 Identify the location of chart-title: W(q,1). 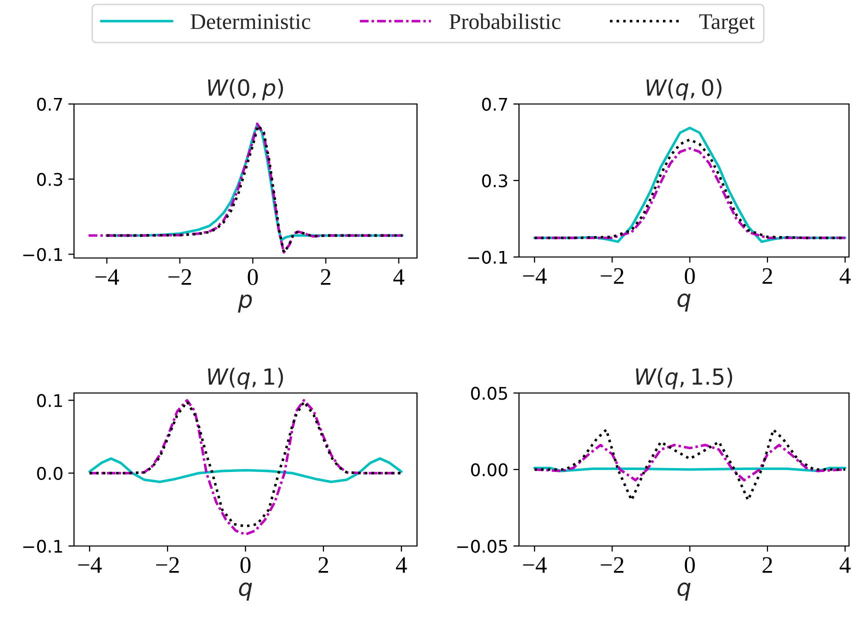
(245, 379).